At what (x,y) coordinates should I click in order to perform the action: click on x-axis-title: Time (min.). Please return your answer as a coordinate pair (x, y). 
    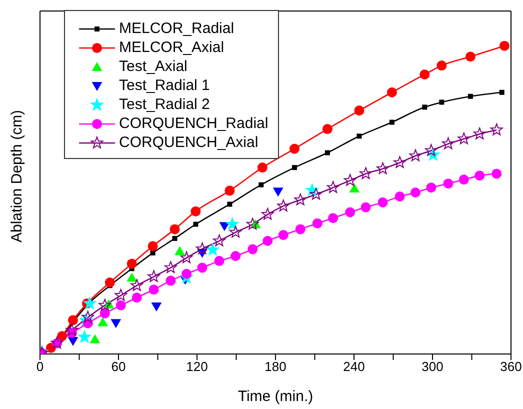
    Looking at the image, I should click on (276, 396).